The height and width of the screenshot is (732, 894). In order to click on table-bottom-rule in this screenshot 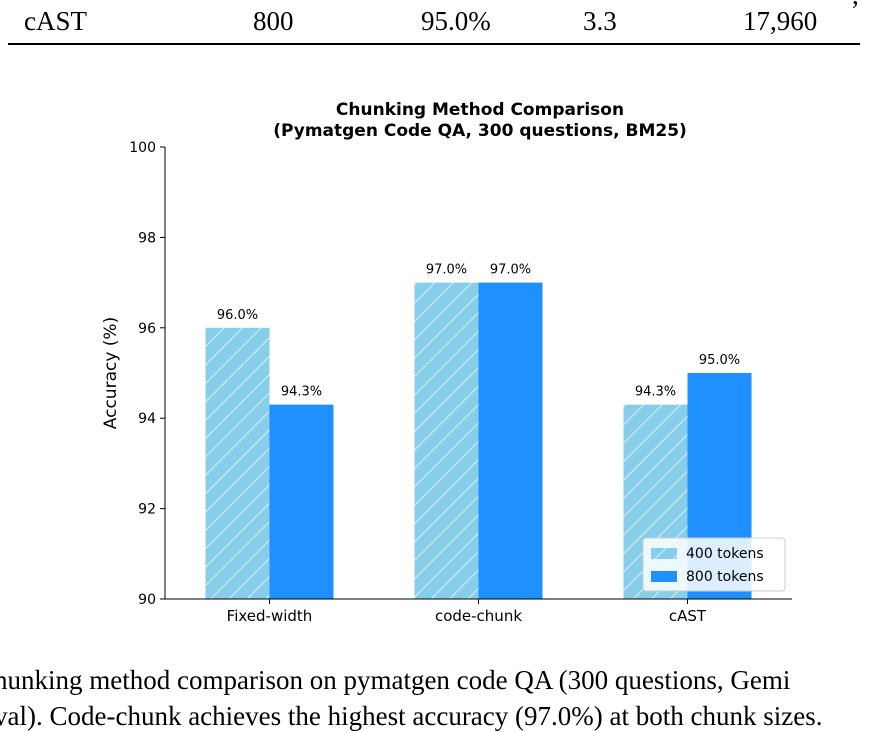, I will do `click(434, 44)`.